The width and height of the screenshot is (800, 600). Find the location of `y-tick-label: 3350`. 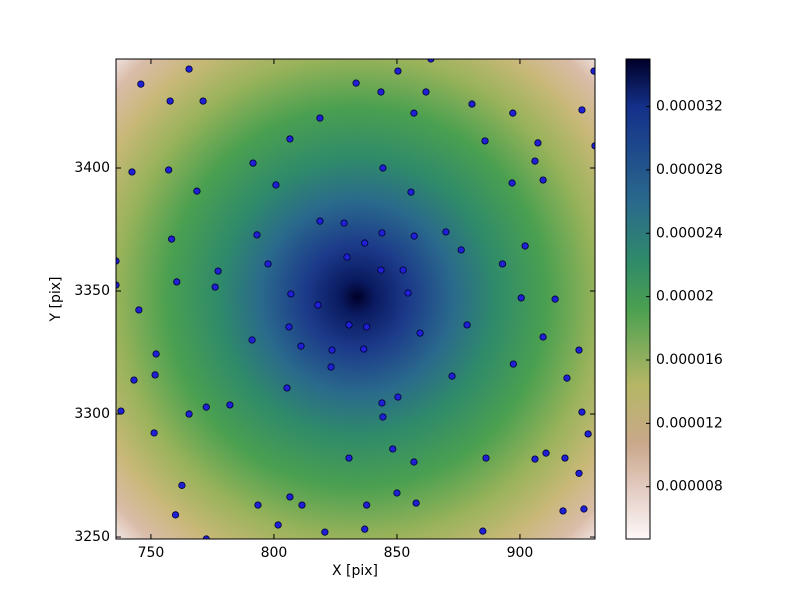

y-tick-label: 3350 is located at coordinates (92, 291).